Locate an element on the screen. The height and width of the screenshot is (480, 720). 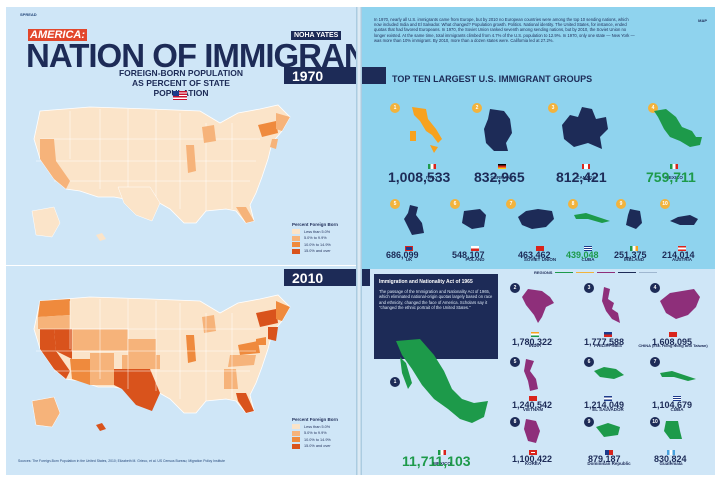
group-1970-canada: CANADA is located at coordinates (586, 168).